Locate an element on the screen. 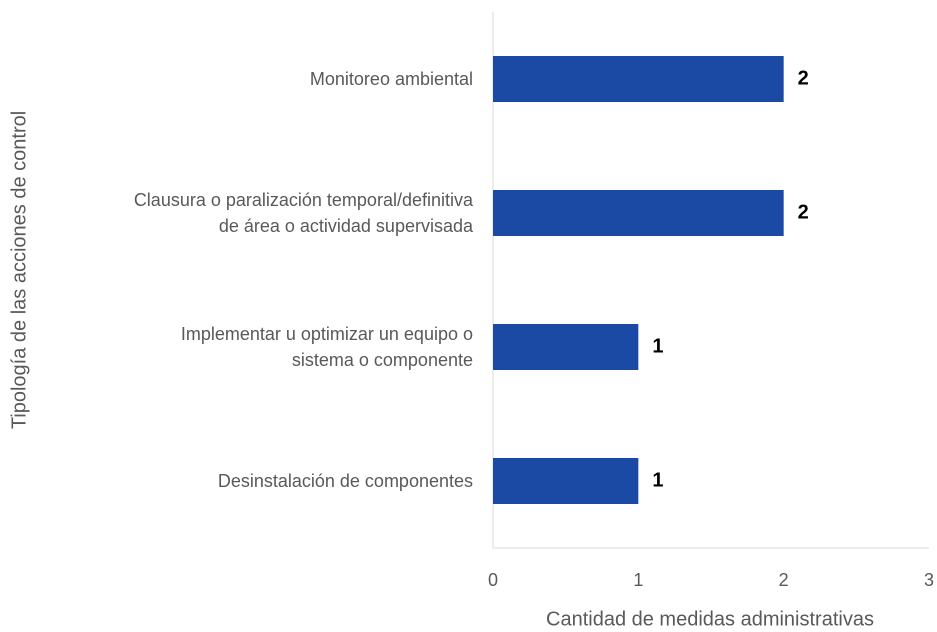  y-tick-label: Desinstalación de componentes is located at coordinates (345, 481).